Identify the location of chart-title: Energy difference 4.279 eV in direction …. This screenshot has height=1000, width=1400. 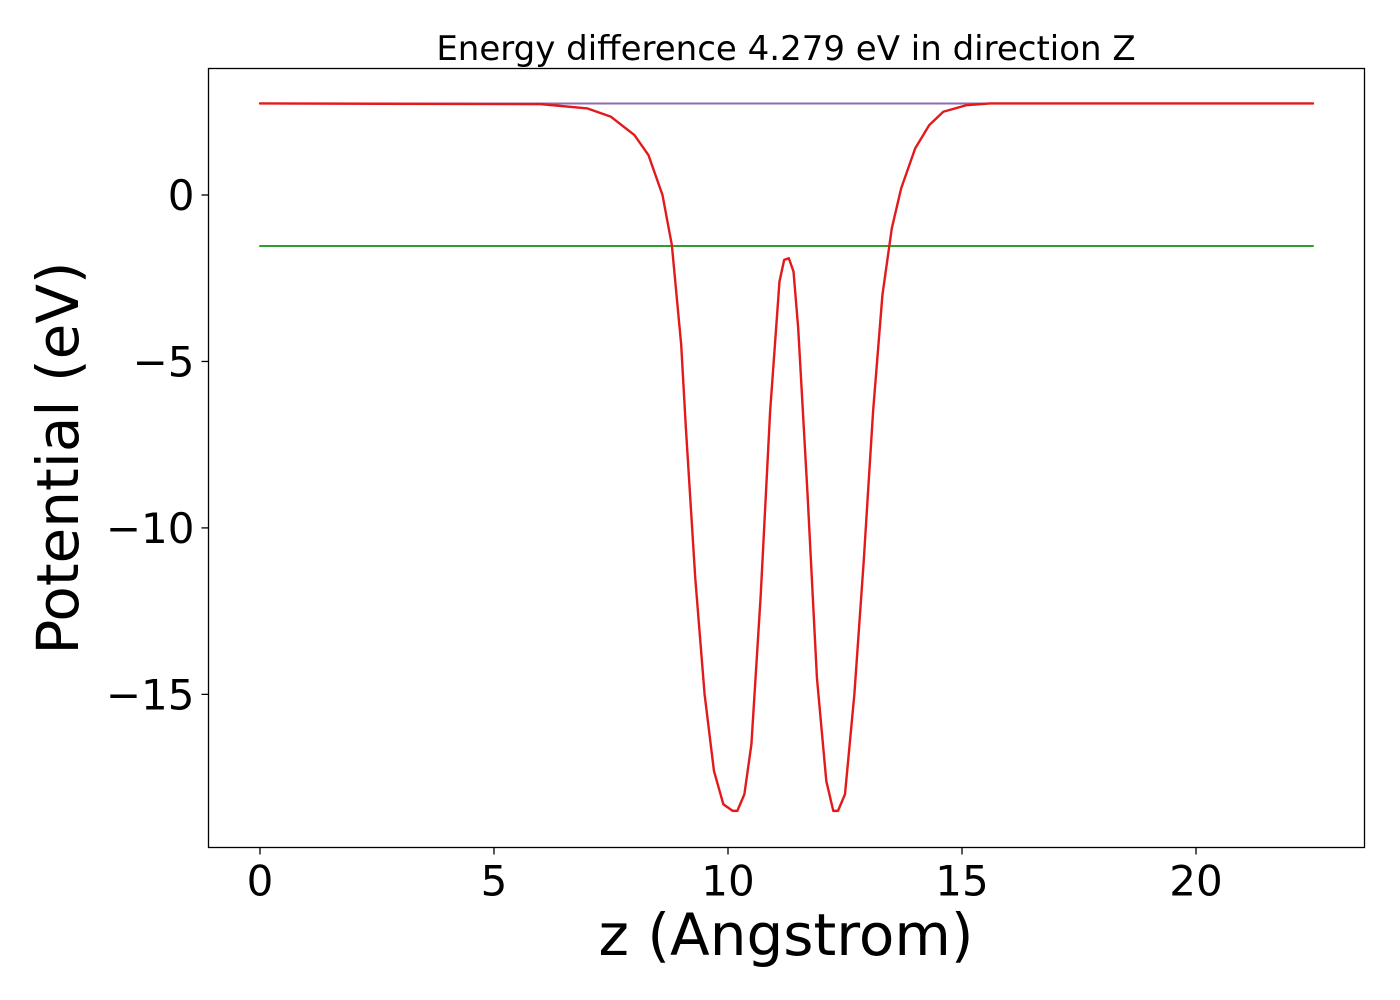
(785, 49).